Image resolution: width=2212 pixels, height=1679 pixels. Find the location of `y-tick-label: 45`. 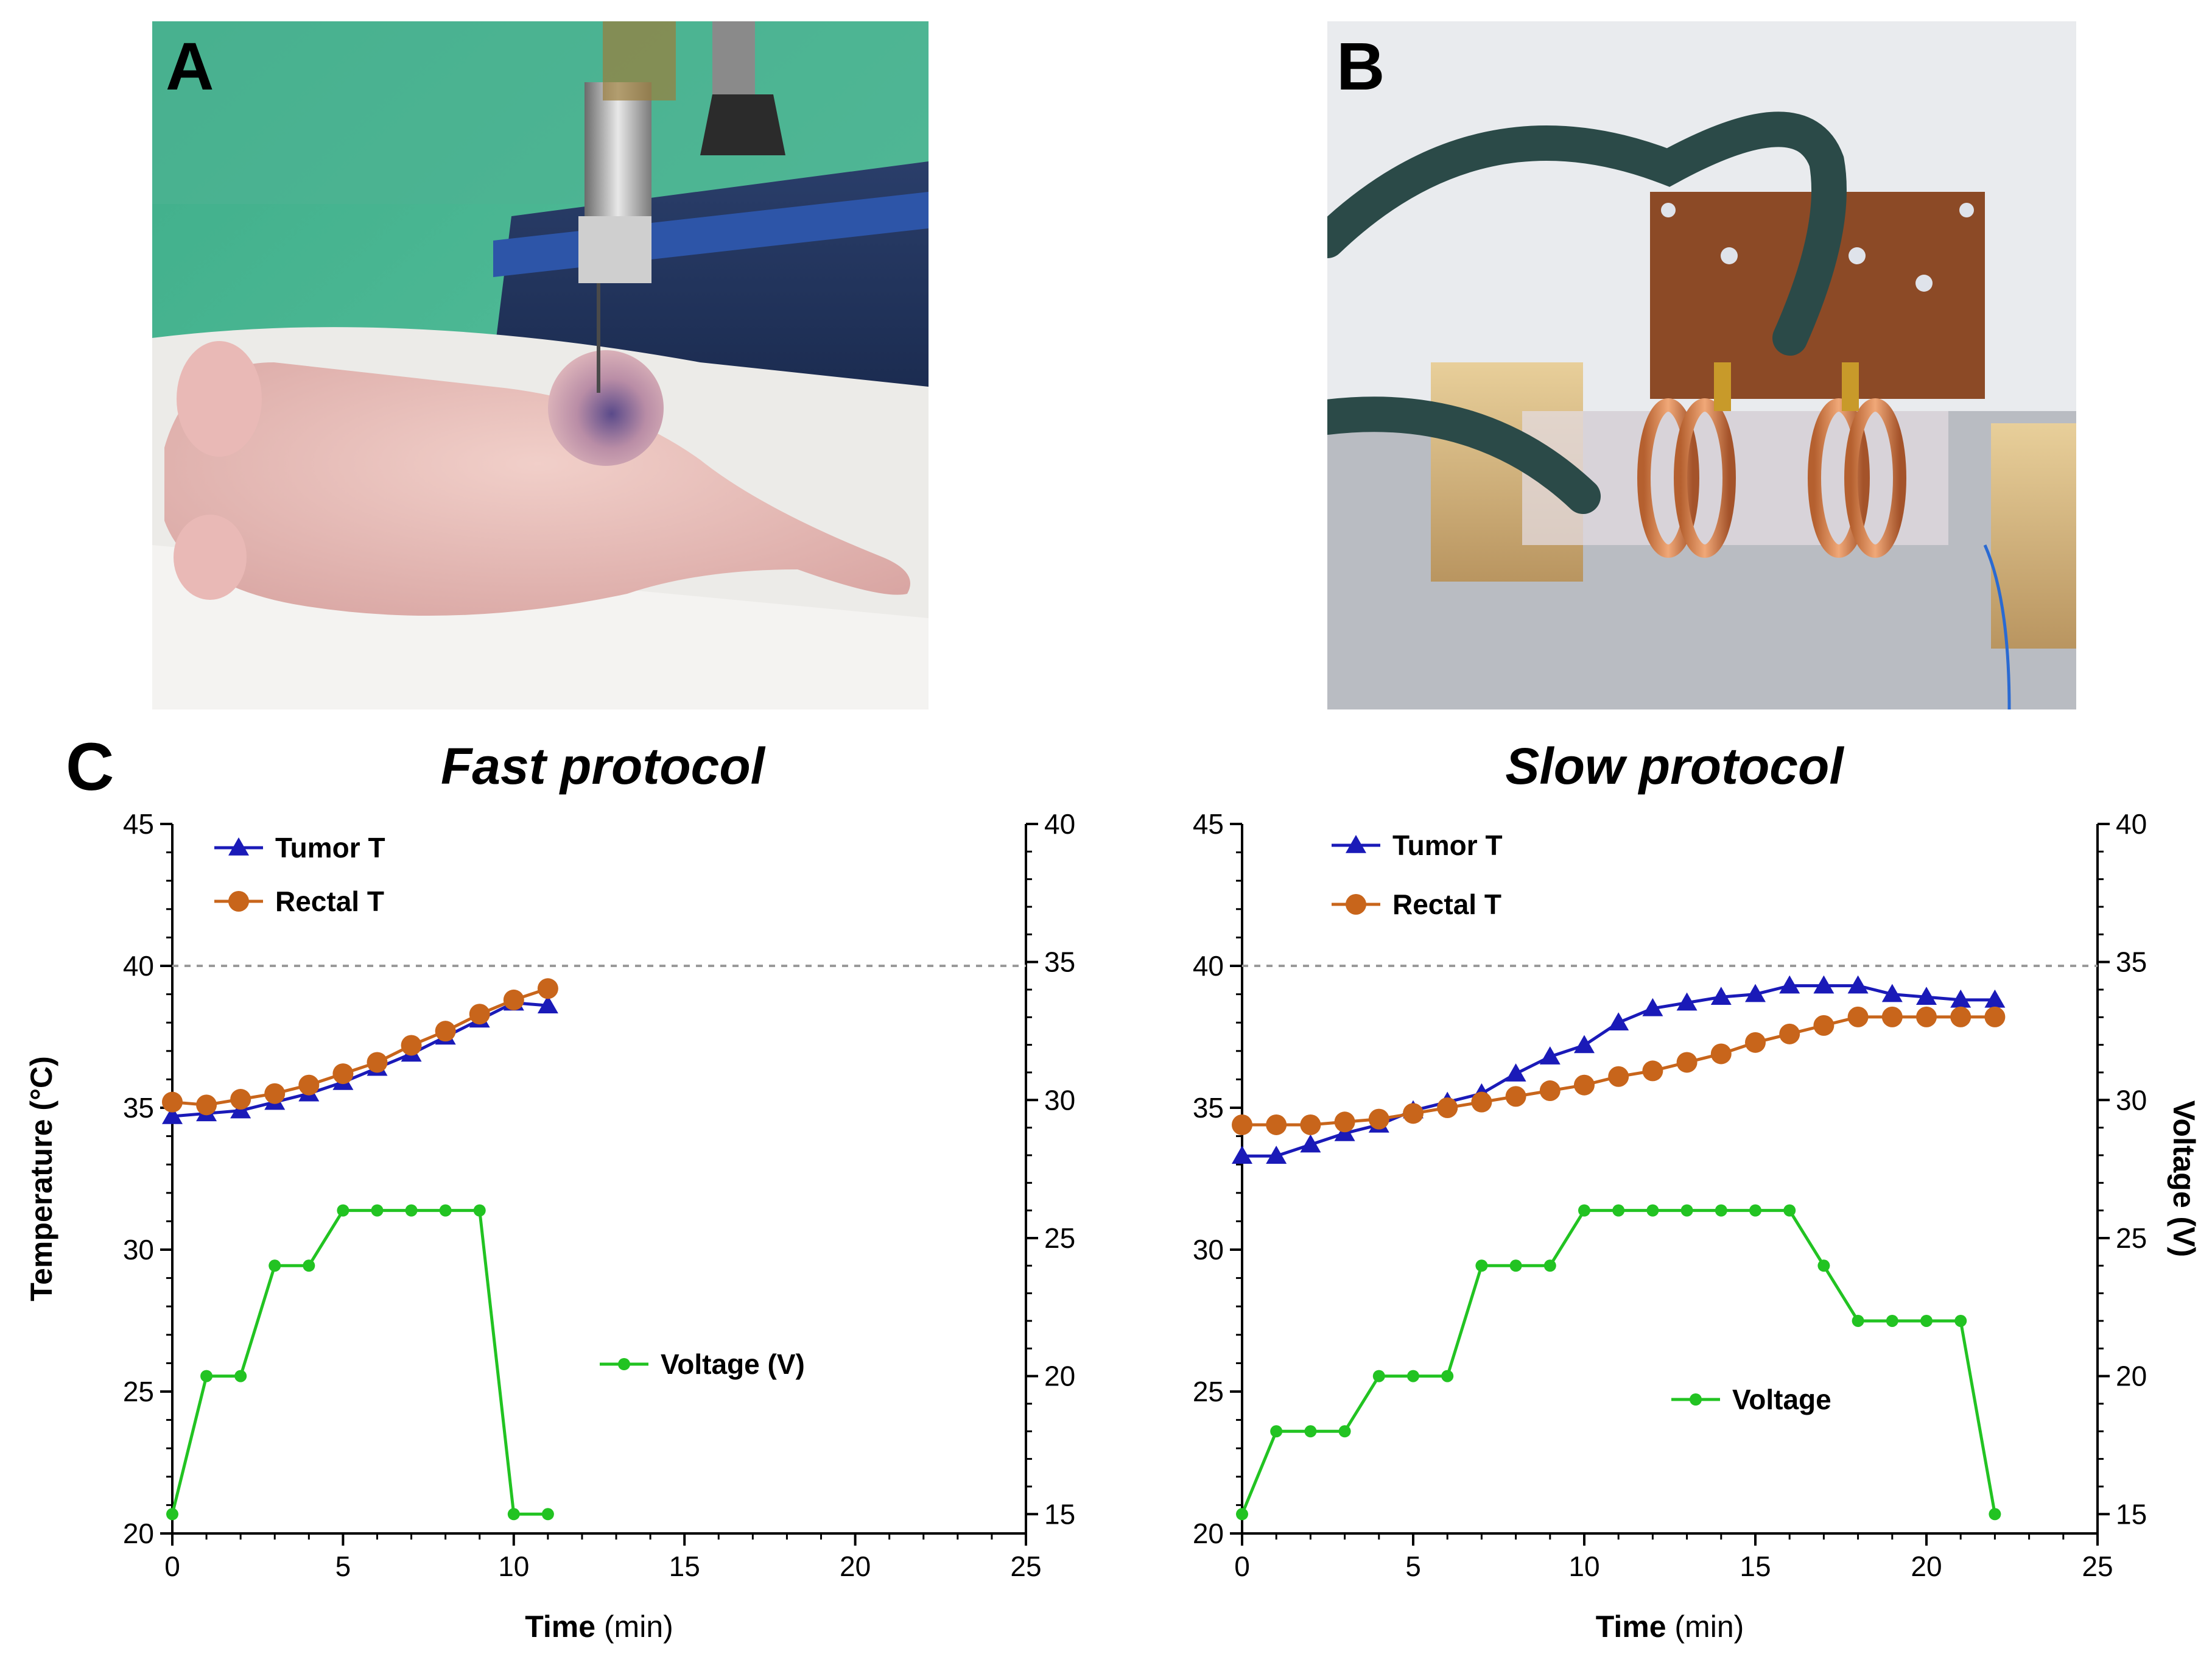

y-tick-label: 45 is located at coordinates (1208, 824).